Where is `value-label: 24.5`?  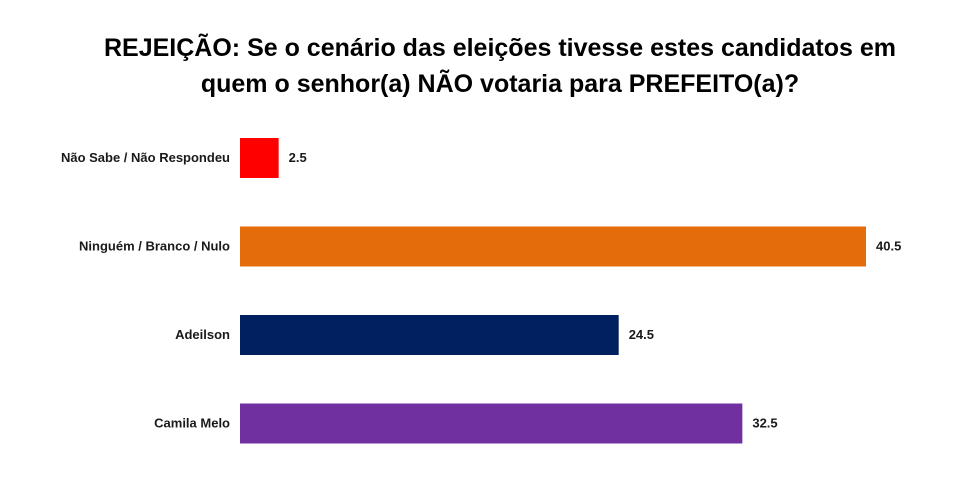
value-label: 24.5 is located at coordinates (641, 334).